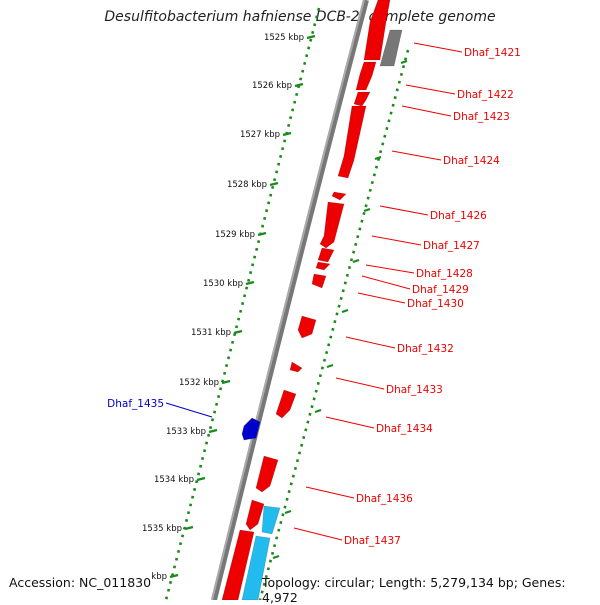 This screenshot has width=600, height=605. I want to click on gene-label: Dhaf_1426, so click(458, 216).